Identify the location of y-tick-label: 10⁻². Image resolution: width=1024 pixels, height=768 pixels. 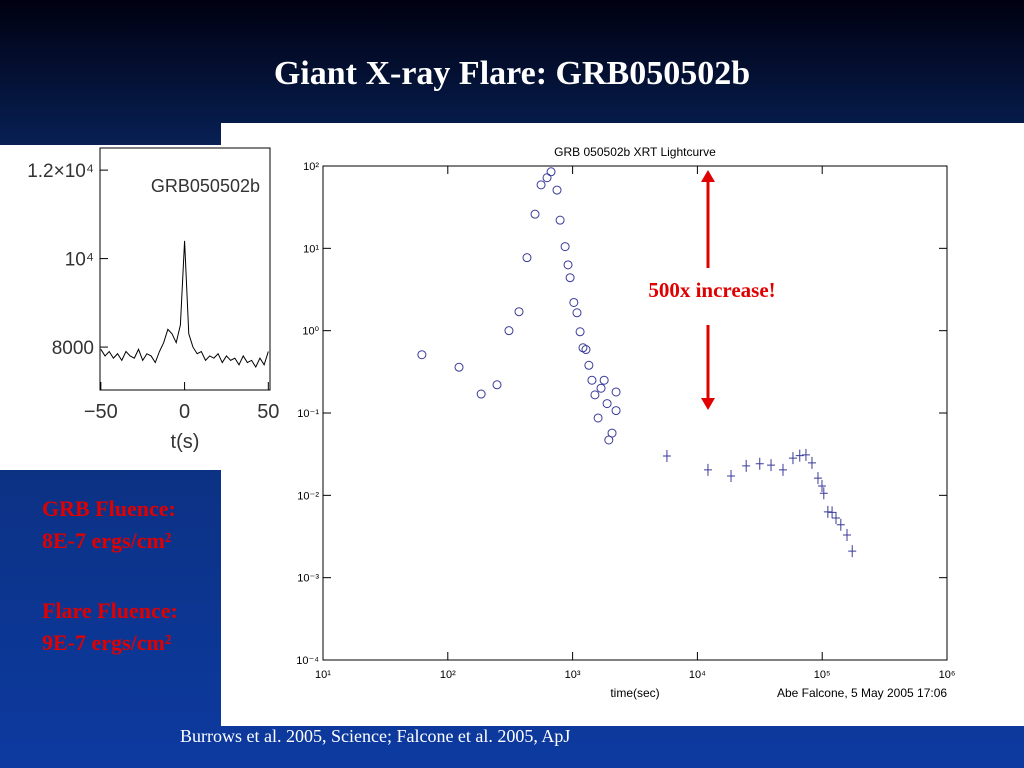
(308, 496).